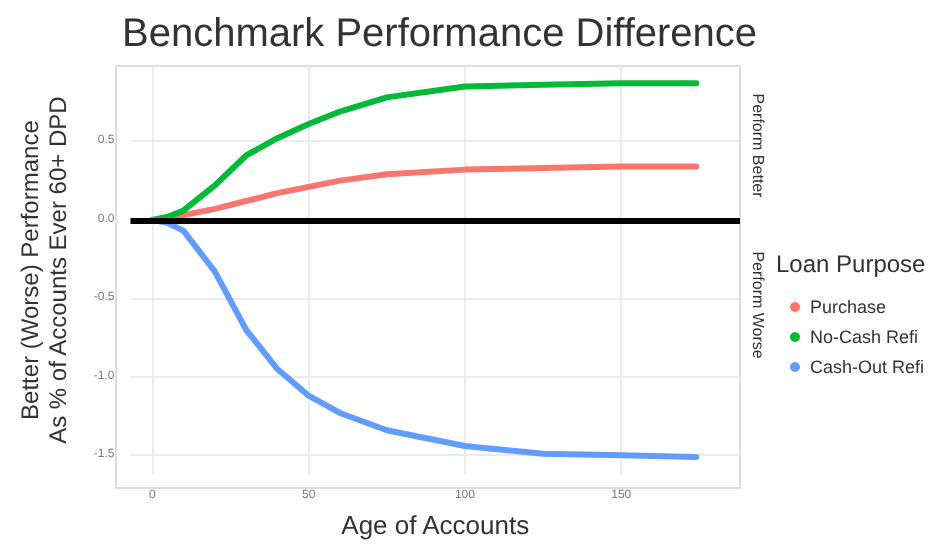 The image size is (948, 548). Describe the element at coordinates (758, 146) in the screenshot. I see `text: Perform Better` at that location.